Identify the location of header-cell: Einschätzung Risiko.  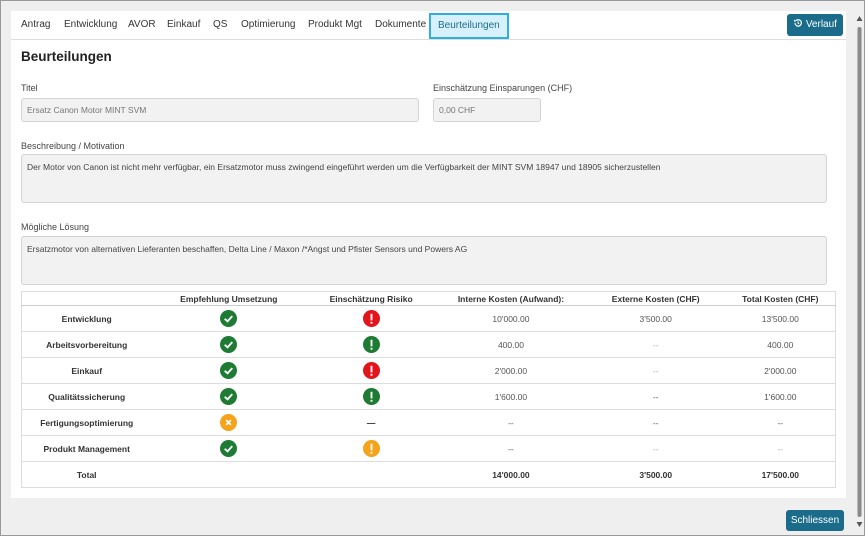
(371, 298).